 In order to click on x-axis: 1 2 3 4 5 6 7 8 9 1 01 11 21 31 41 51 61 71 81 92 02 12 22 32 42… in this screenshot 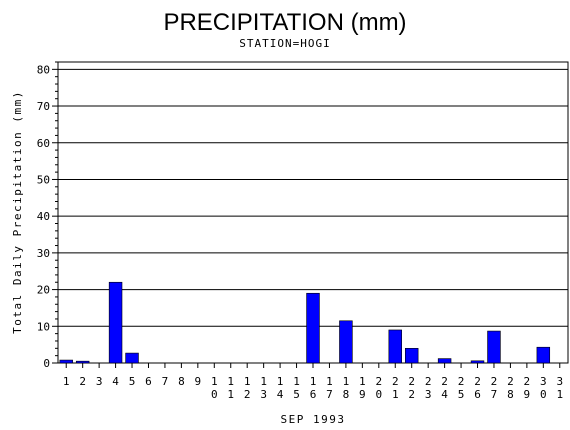, I will do `click(313, 382)`.